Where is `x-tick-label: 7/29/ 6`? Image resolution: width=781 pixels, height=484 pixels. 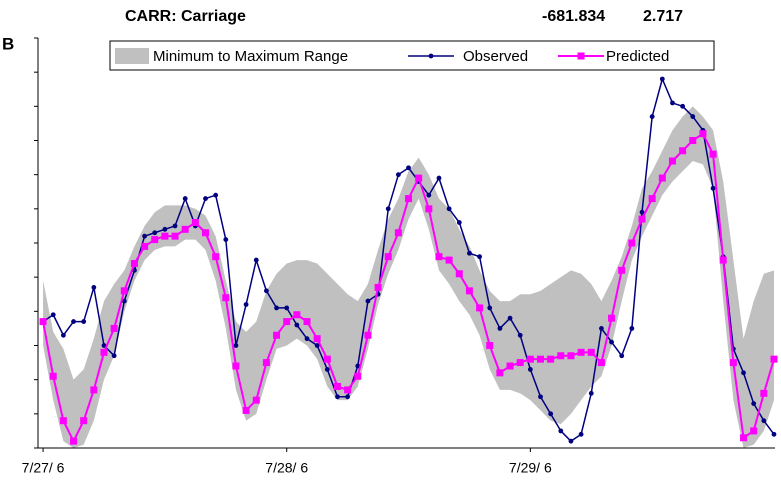
x-tick-label: 7/29/ 6 is located at coordinates (530, 468).